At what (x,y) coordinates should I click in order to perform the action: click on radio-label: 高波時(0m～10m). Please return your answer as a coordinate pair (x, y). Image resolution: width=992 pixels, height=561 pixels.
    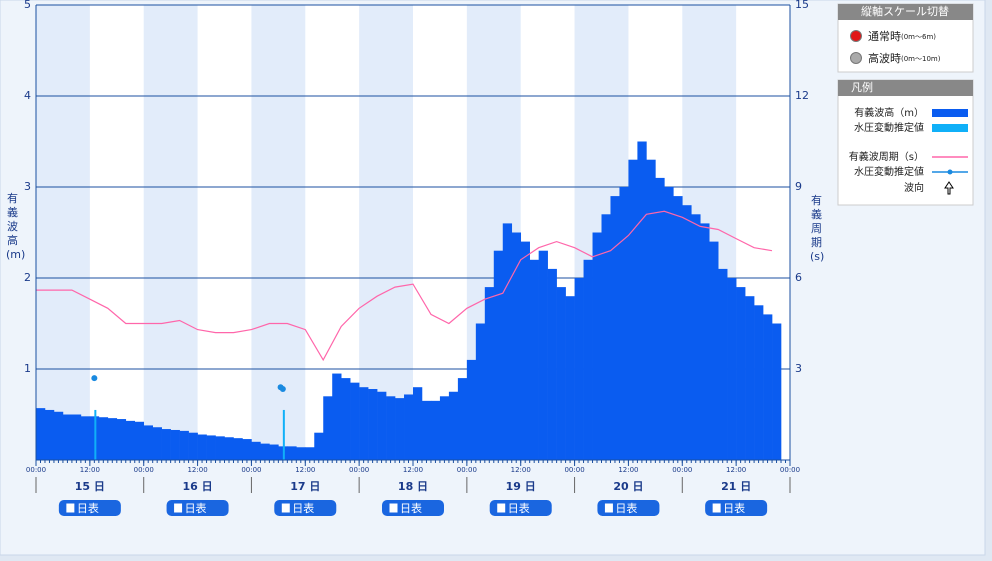
    Looking at the image, I should click on (904, 58).